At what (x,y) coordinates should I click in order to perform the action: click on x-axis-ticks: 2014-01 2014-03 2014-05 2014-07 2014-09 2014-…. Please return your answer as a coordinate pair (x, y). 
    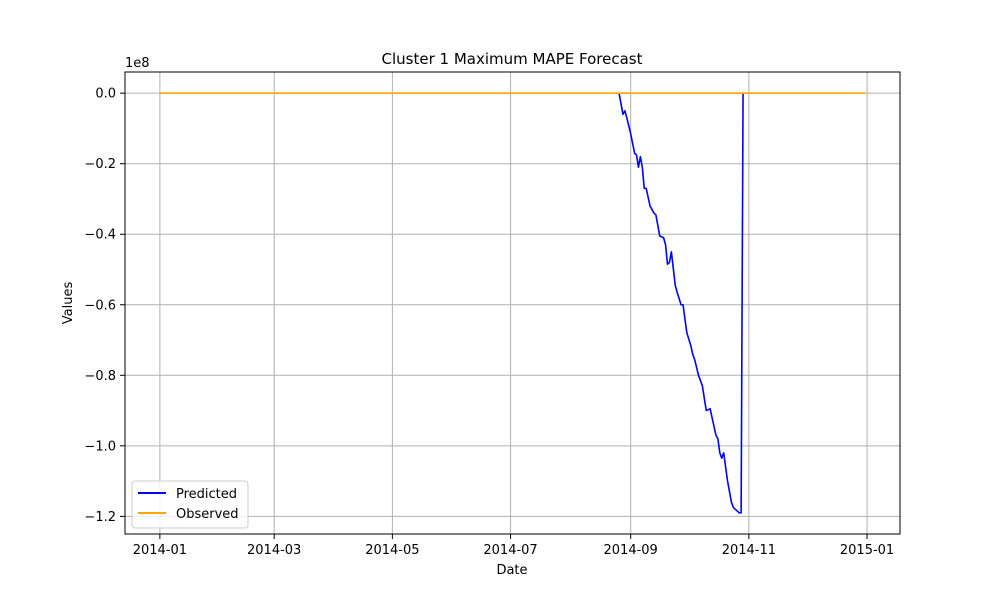
    Looking at the image, I should click on (513, 546).